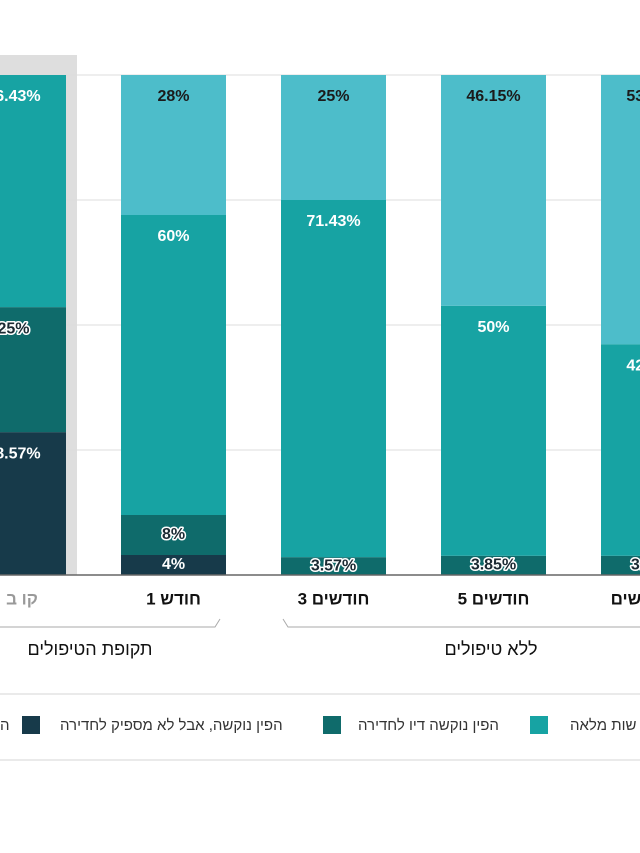 The width and height of the screenshot is (640, 853). What do you see at coordinates (603, 725) in the screenshot?
I see `legend-label: שות מלאה` at bounding box center [603, 725].